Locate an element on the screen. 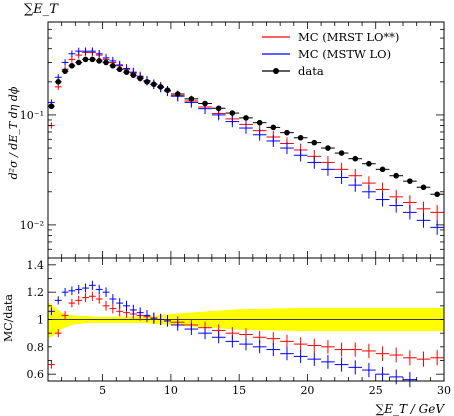 This screenshot has width=454, height=416. chart-title: ∑E_T is located at coordinates (41, 9).